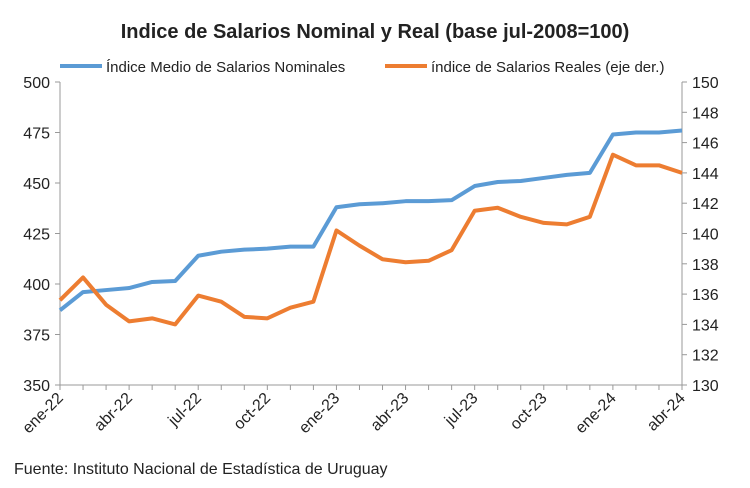  What do you see at coordinates (547, 67) in the screenshot?
I see `legend-label: índice de Salarios Reales (eje der.)` at bounding box center [547, 67].